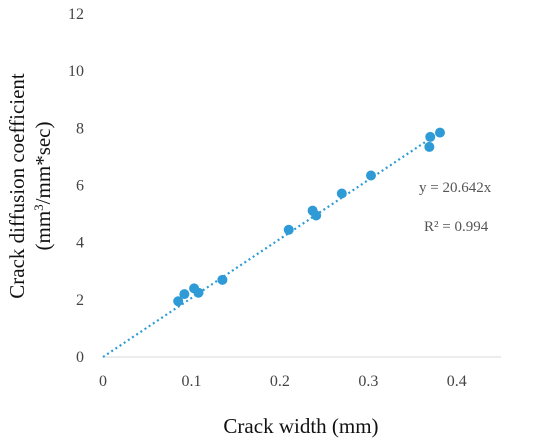 The height and width of the screenshot is (443, 550). I want to click on y-tick-label: 12, so click(76, 14).